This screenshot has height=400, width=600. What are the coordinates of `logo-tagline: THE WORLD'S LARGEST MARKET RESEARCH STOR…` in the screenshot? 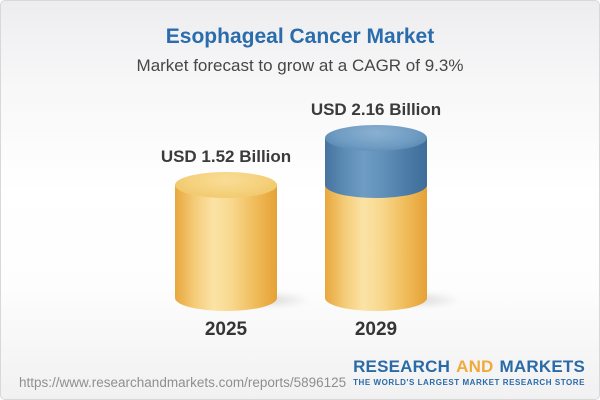 It's located at (469, 382).